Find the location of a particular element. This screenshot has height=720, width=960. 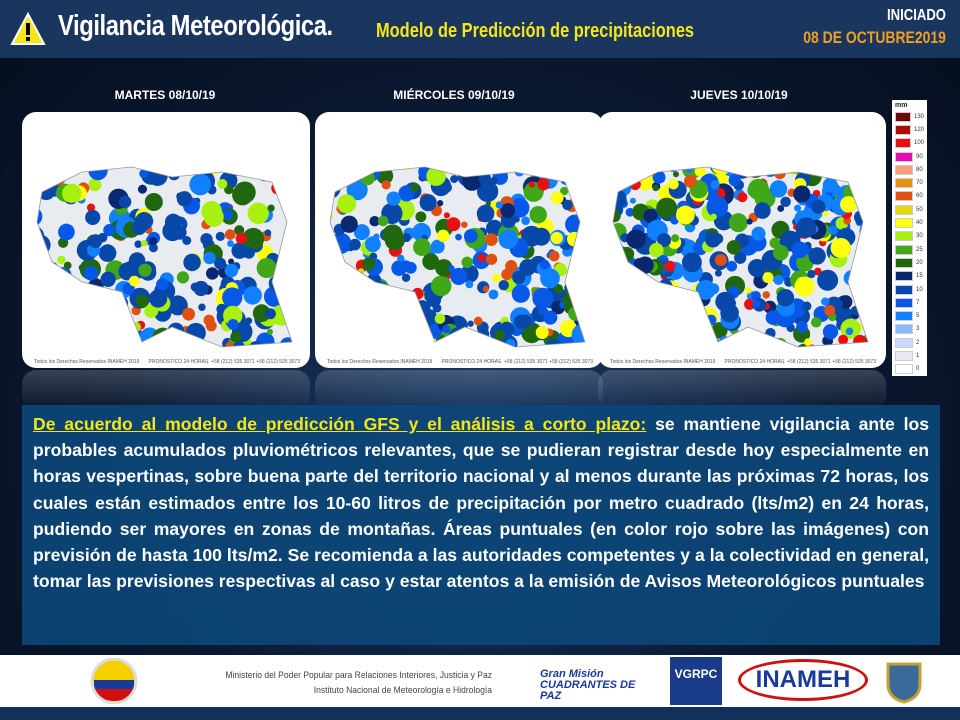

legend-item: 30 is located at coordinates (909, 236).